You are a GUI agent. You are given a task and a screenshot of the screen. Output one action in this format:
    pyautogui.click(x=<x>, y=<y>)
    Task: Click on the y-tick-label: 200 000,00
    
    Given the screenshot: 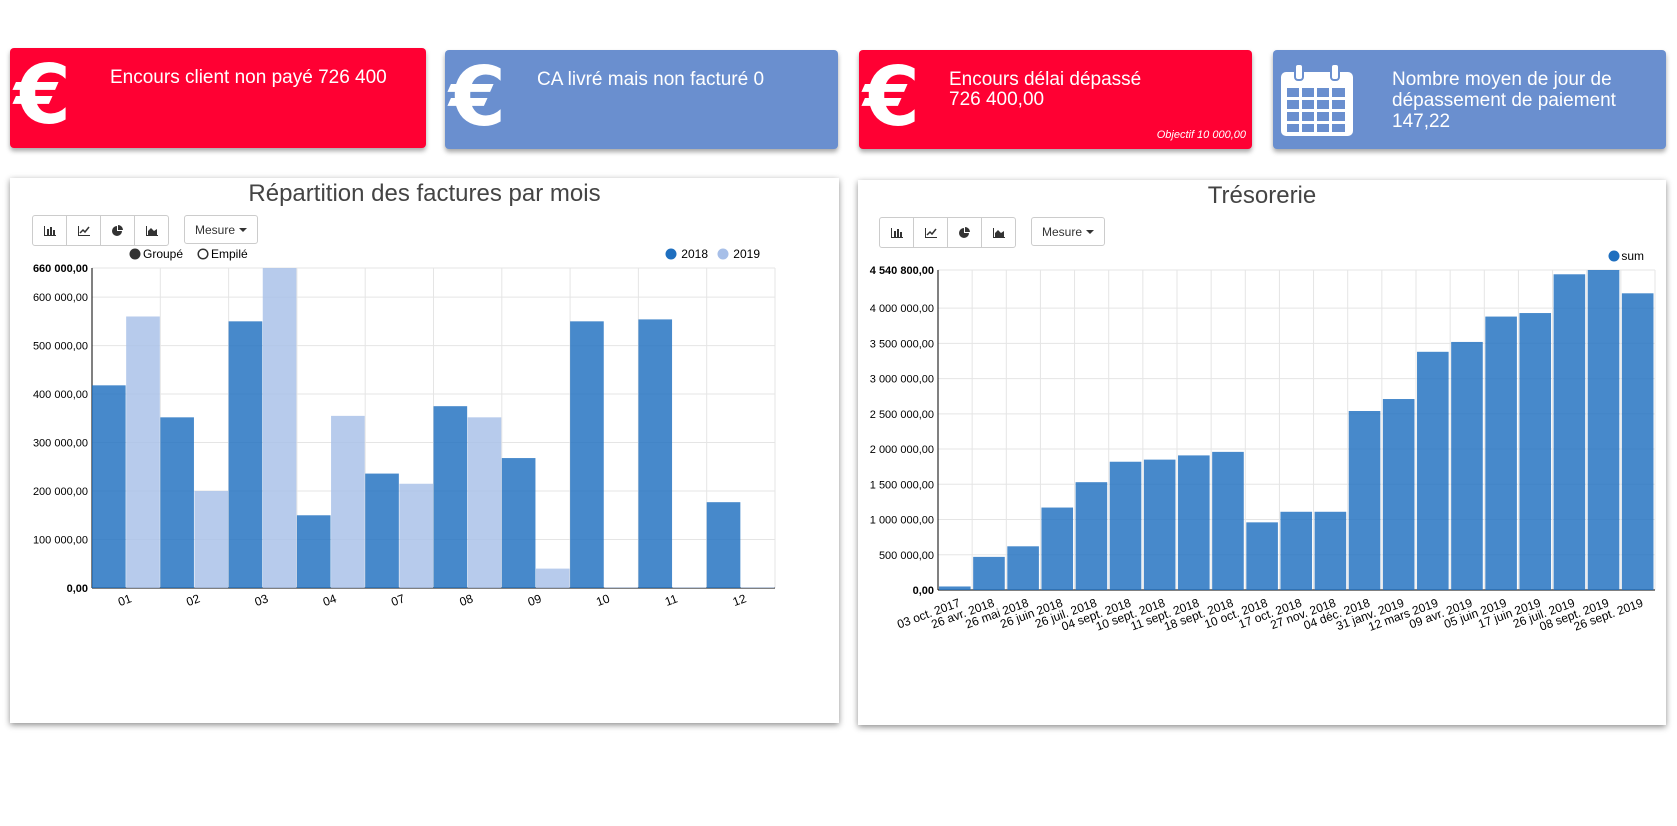 What is the action you would take?
    pyautogui.click(x=60, y=492)
    